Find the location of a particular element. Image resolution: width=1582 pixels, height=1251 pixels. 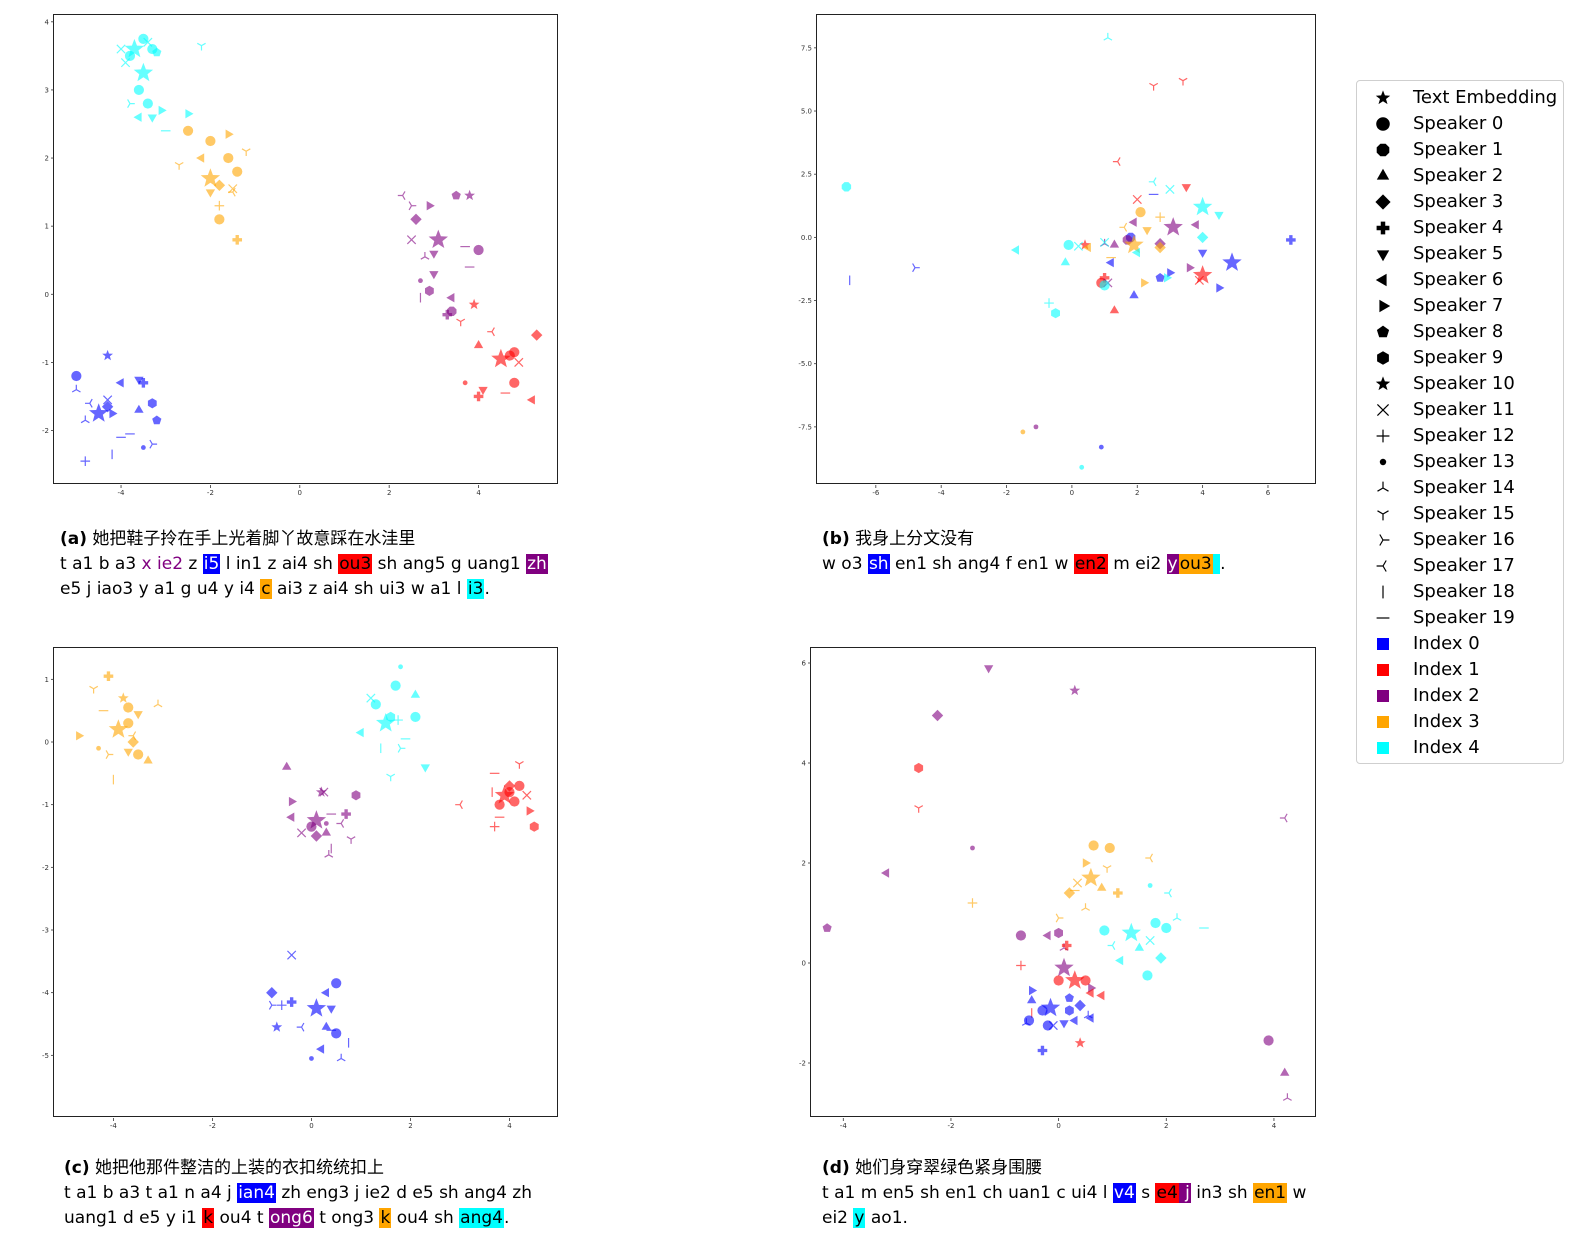

point-index-0-star is located at coordinates (1050, 1007).